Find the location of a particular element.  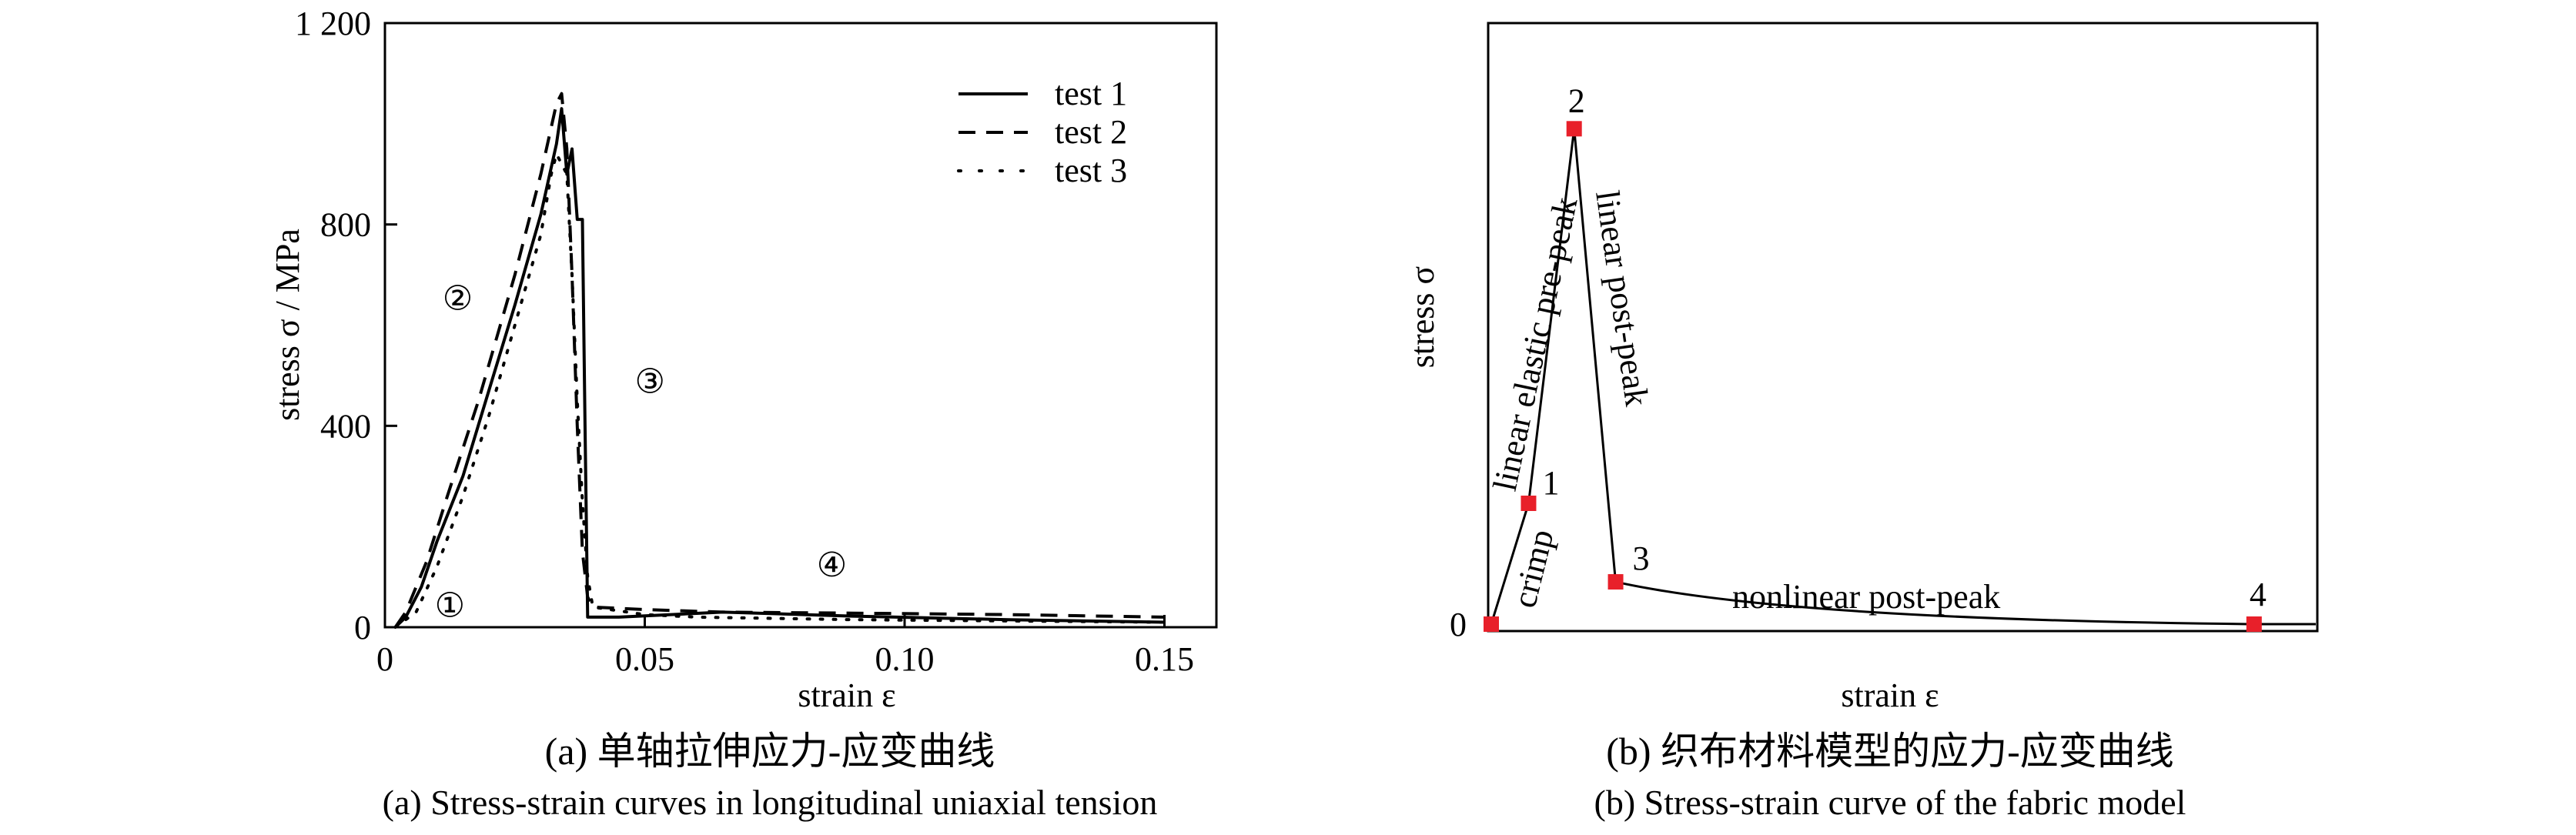

segment-label-crimp: crimp is located at coordinates (1533, 568).